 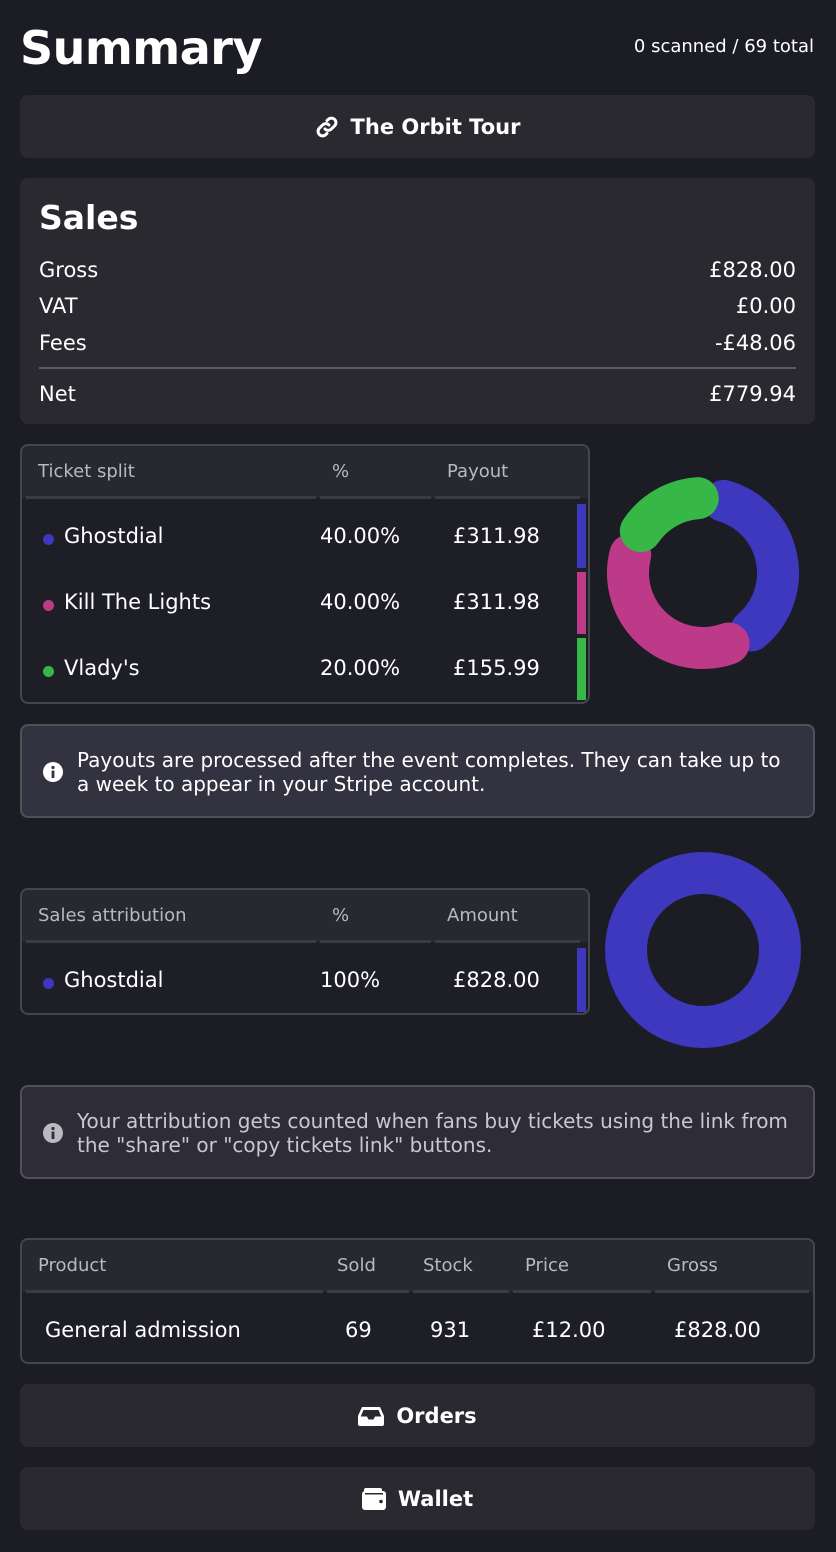 What do you see at coordinates (72, 1265) in the screenshot?
I see `column-header: Product` at bounding box center [72, 1265].